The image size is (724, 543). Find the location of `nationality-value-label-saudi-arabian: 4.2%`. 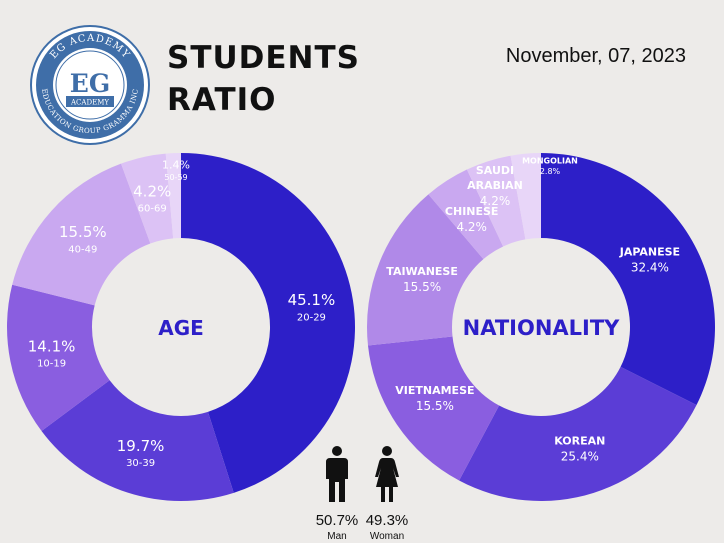

nationality-value-label-saudi-arabian: 4.2% is located at coordinates (495, 201).